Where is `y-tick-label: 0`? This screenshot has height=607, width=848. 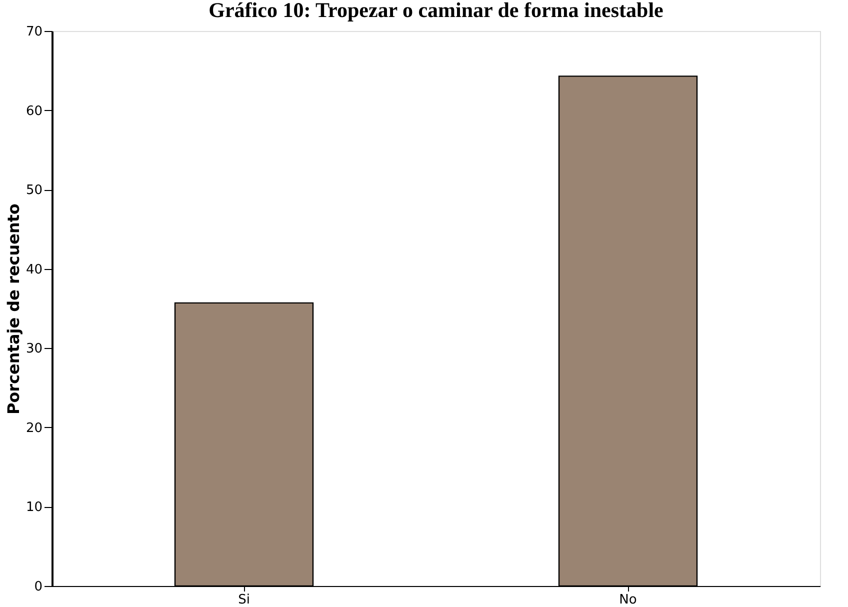 y-tick-label: 0 is located at coordinates (38, 587).